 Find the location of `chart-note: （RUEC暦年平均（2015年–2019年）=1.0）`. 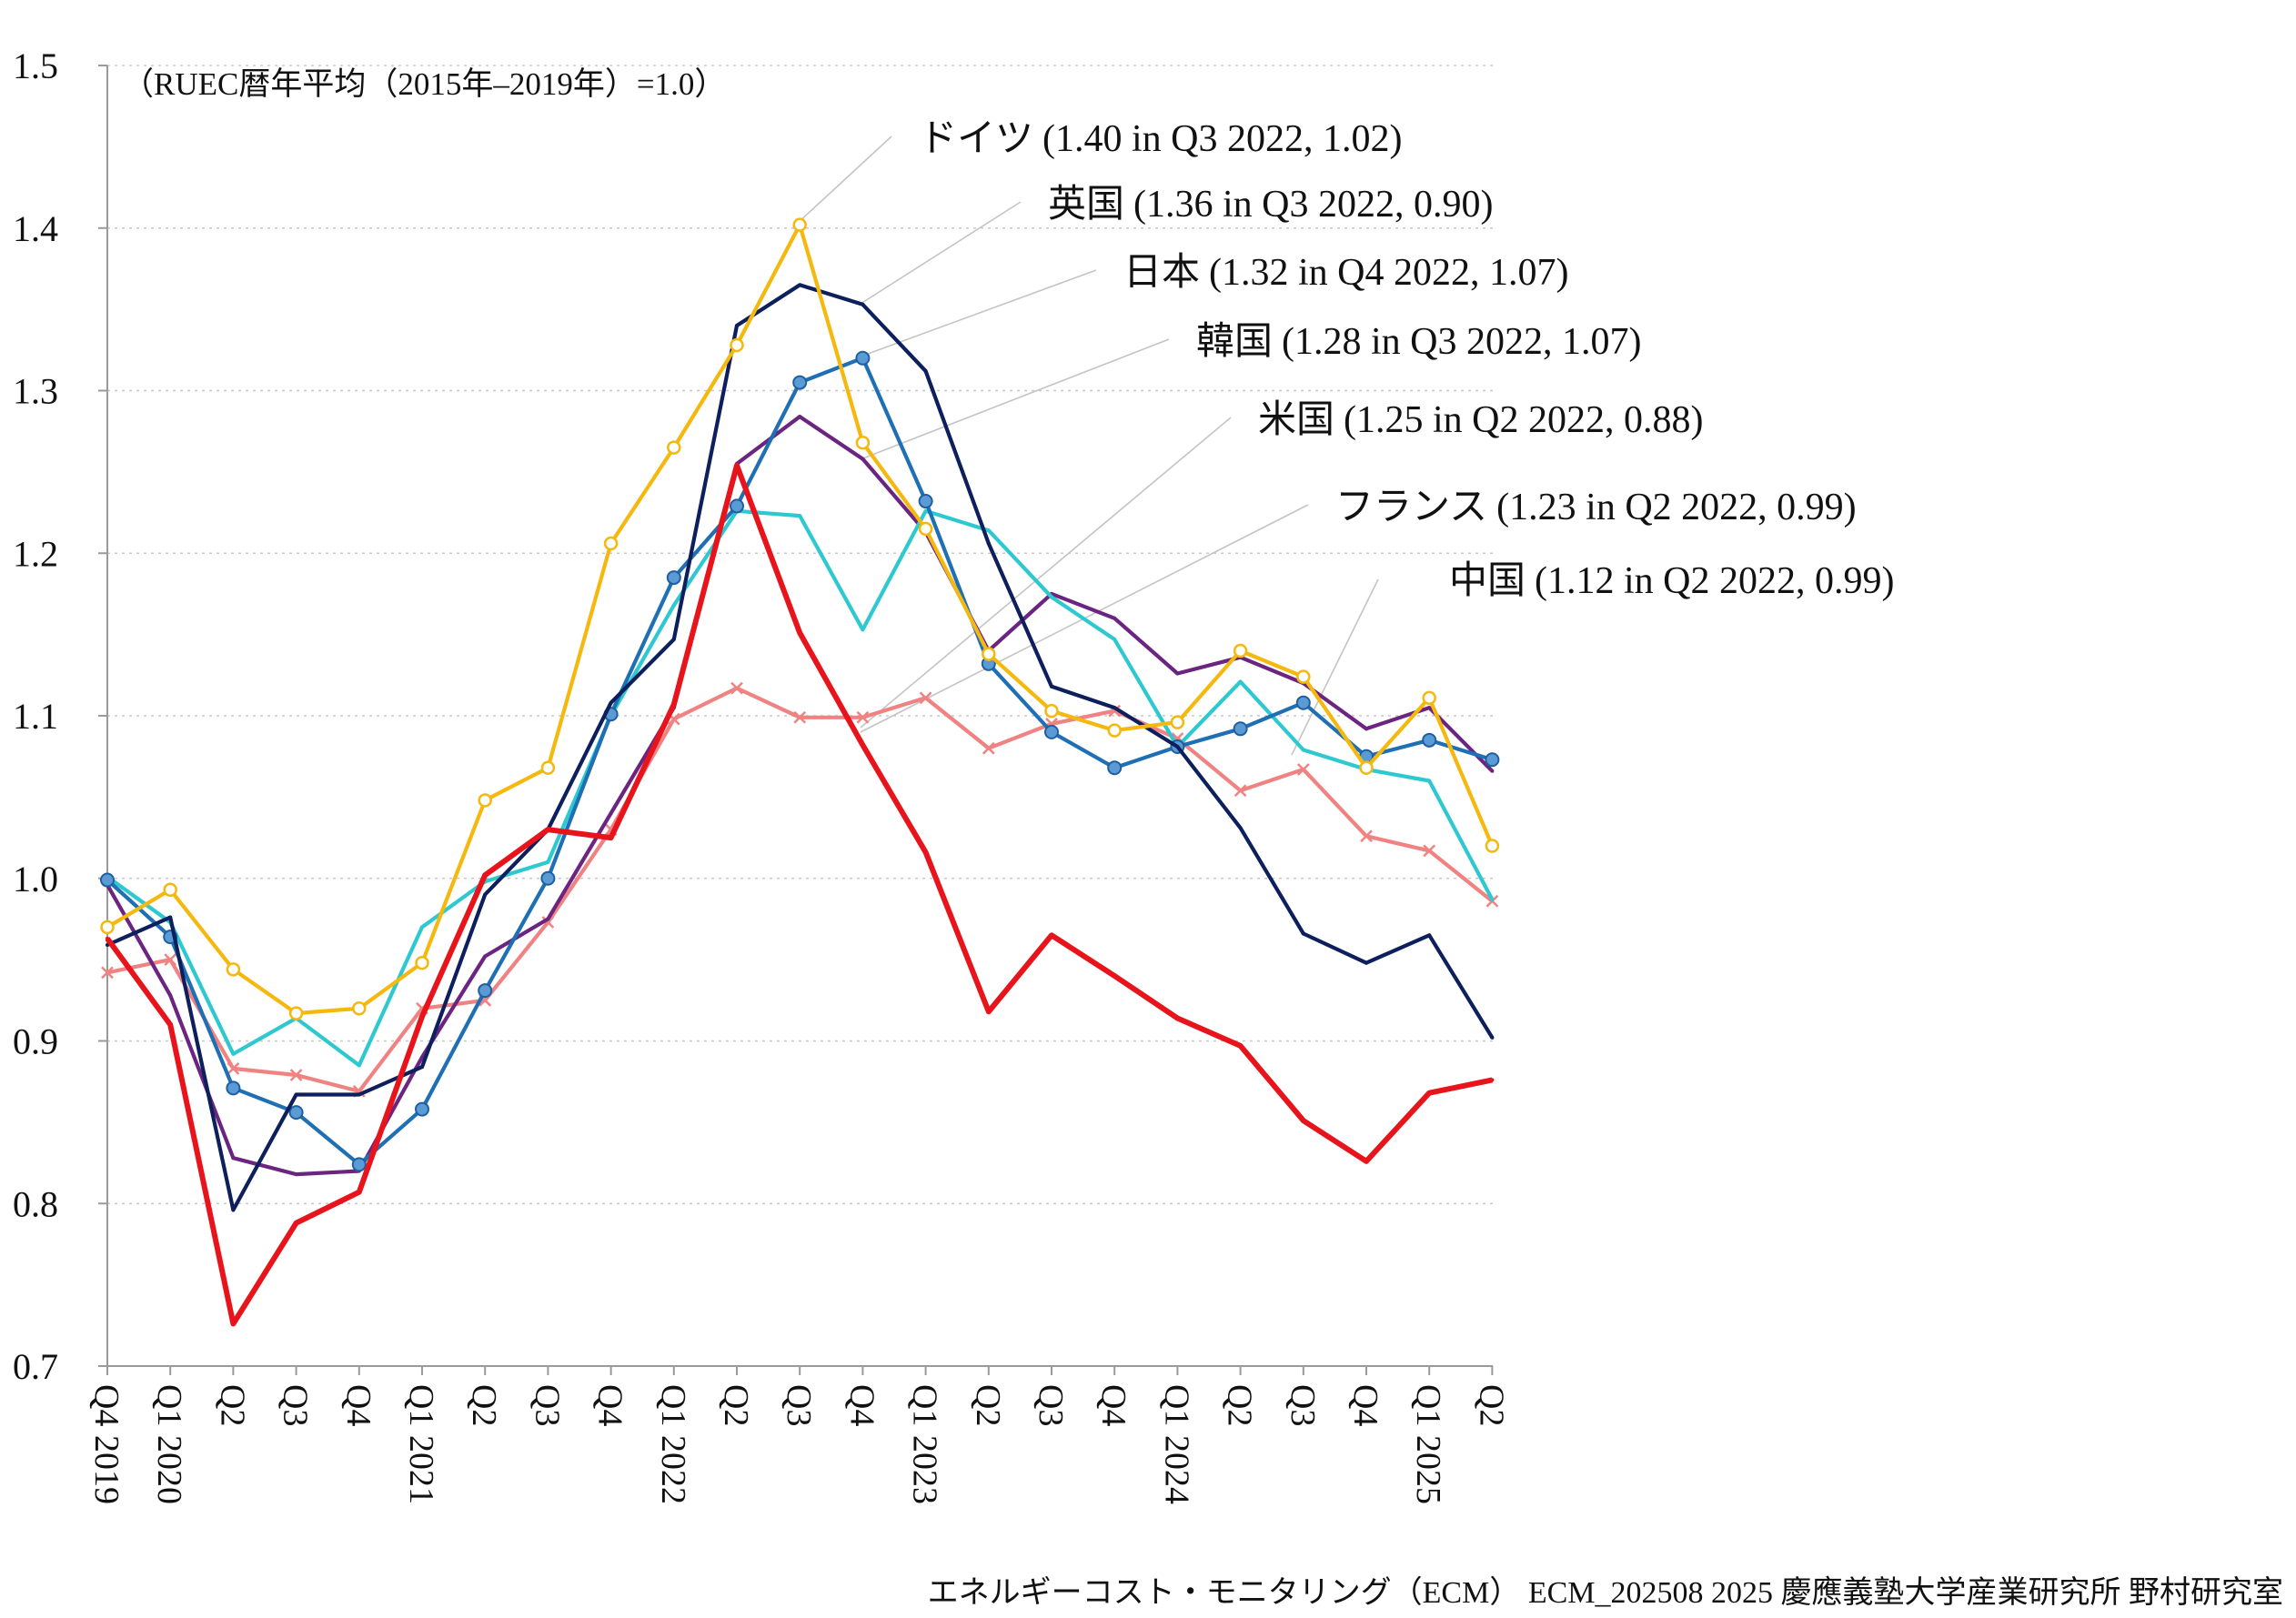

chart-note: （RUEC暦年平均（2015年–2019年）=1.0） is located at coordinates (424, 84).